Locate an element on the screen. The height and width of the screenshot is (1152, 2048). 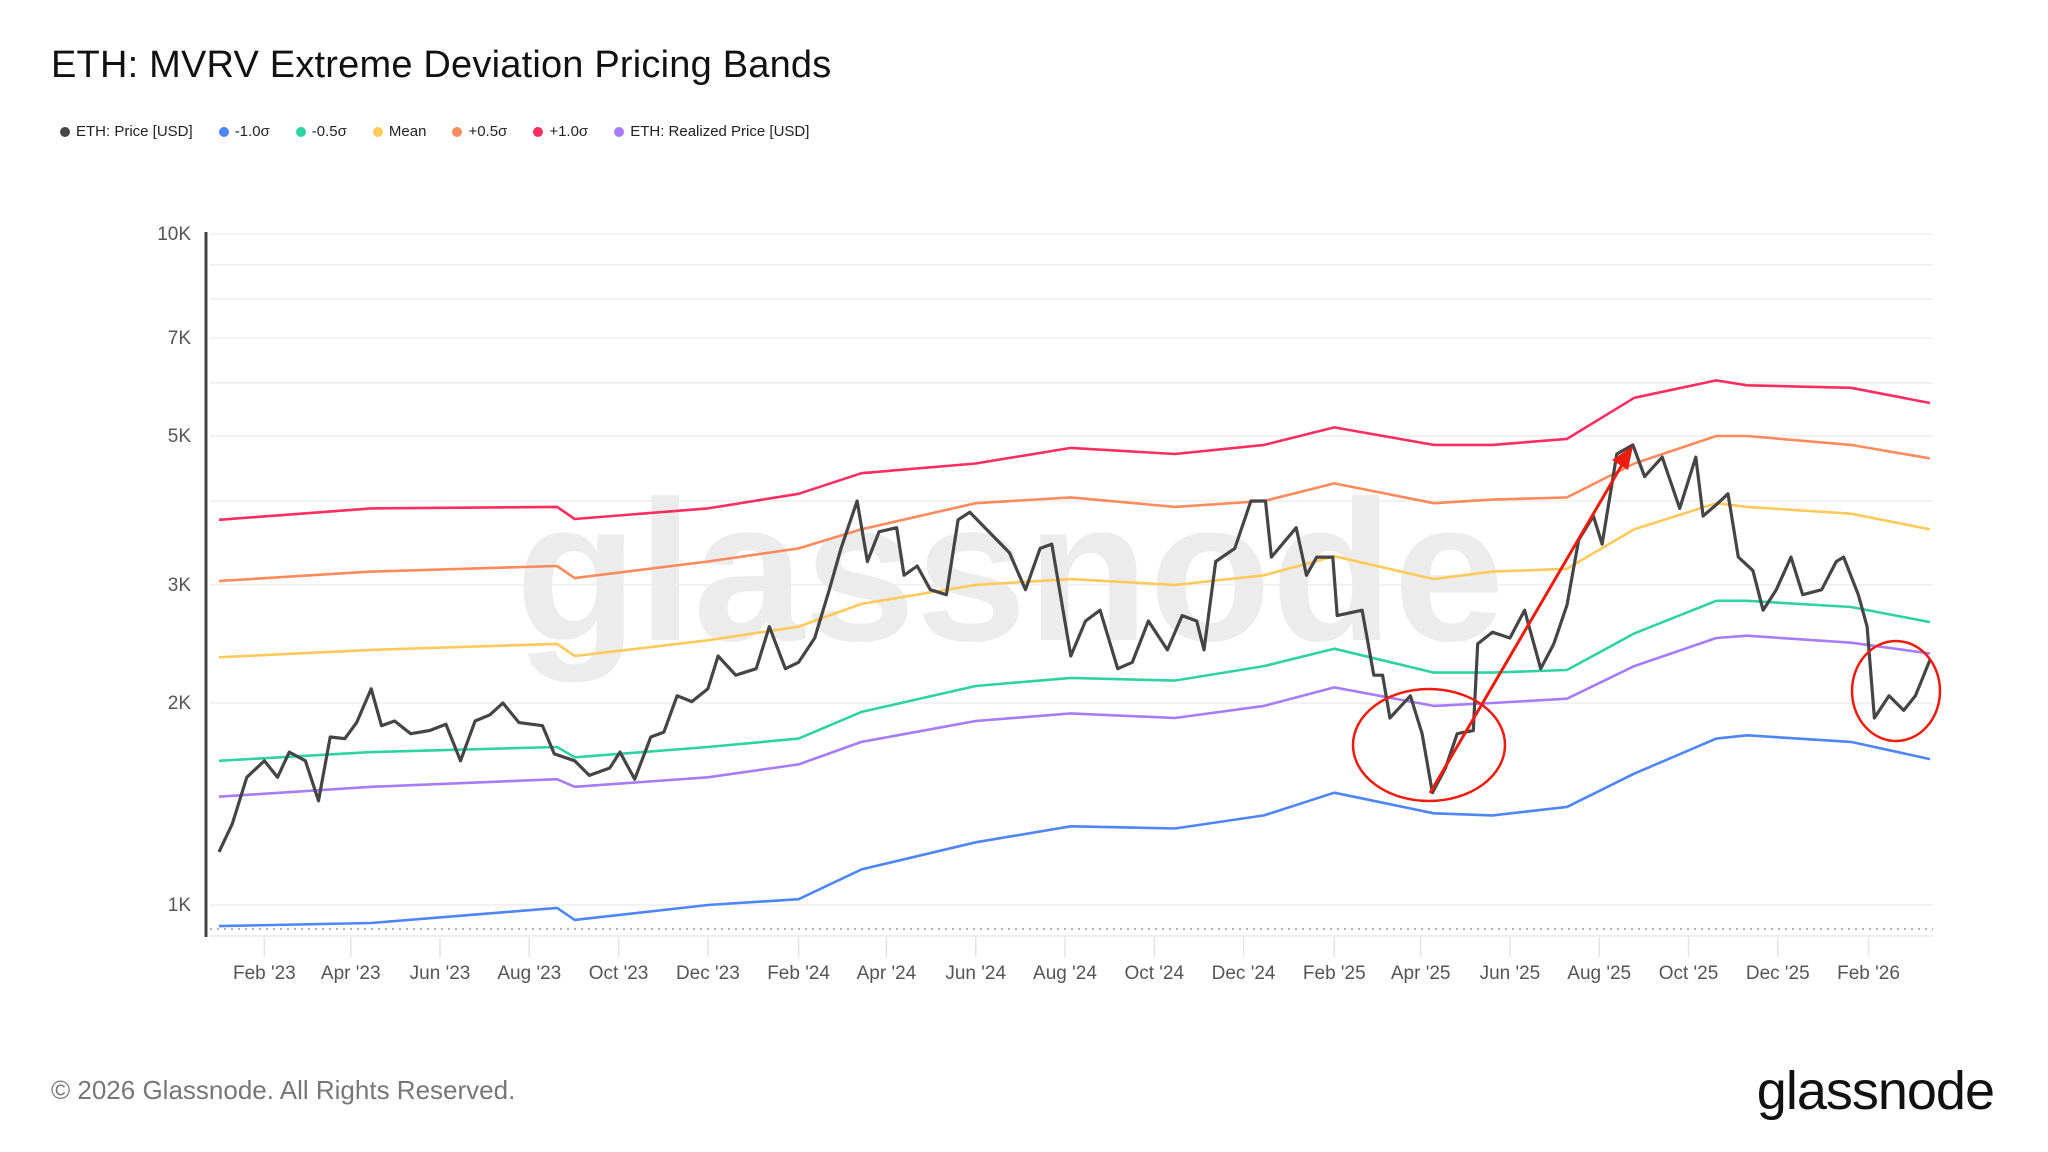
x-tick-label: Feb '24 is located at coordinates (798, 973).